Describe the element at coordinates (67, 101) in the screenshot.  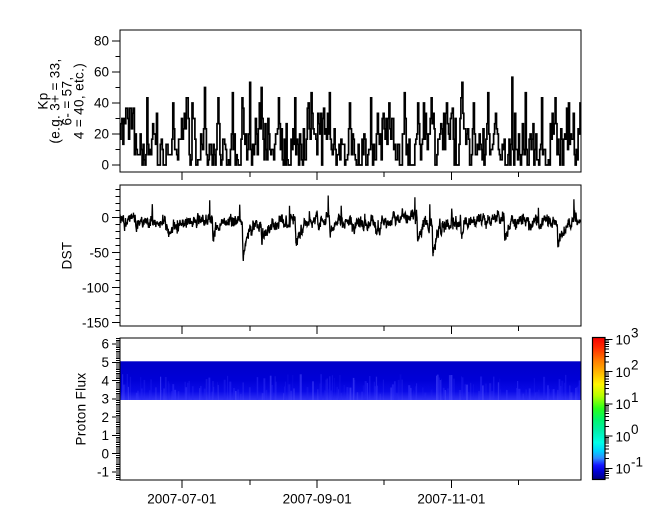
I see `svg-text: 6- = 57,` at that location.